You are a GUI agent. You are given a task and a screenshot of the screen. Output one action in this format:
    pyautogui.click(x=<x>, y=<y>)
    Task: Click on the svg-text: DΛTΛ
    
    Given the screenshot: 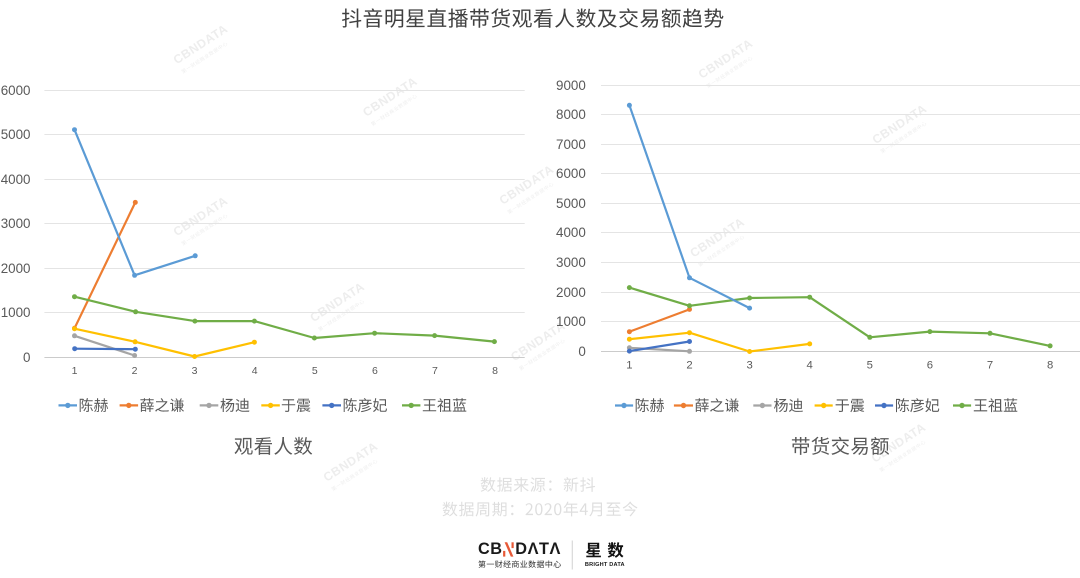 What is the action you would take?
    pyautogui.click(x=538, y=549)
    